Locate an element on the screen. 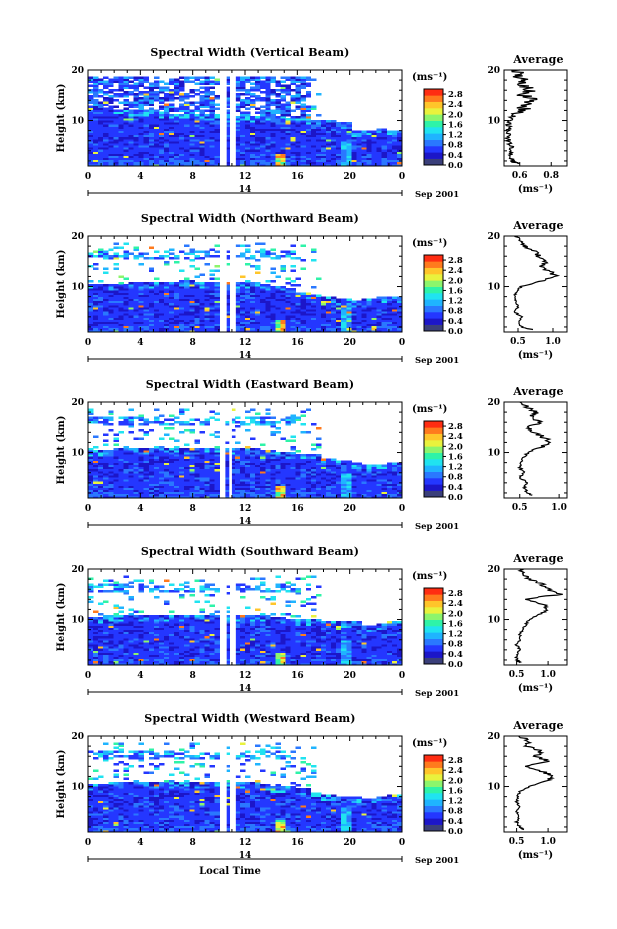 This screenshot has width=617, height=929. panel-title: Spectral Width (Eastward Beam) is located at coordinates (250, 384).